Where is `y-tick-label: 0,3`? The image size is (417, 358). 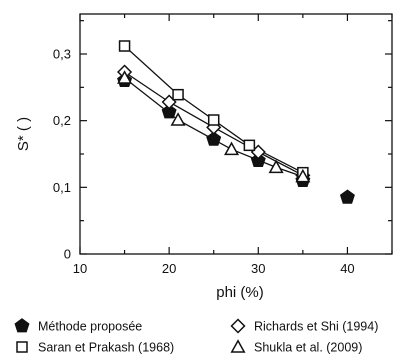
y-tick-label: 0,3 is located at coordinates (62, 54).